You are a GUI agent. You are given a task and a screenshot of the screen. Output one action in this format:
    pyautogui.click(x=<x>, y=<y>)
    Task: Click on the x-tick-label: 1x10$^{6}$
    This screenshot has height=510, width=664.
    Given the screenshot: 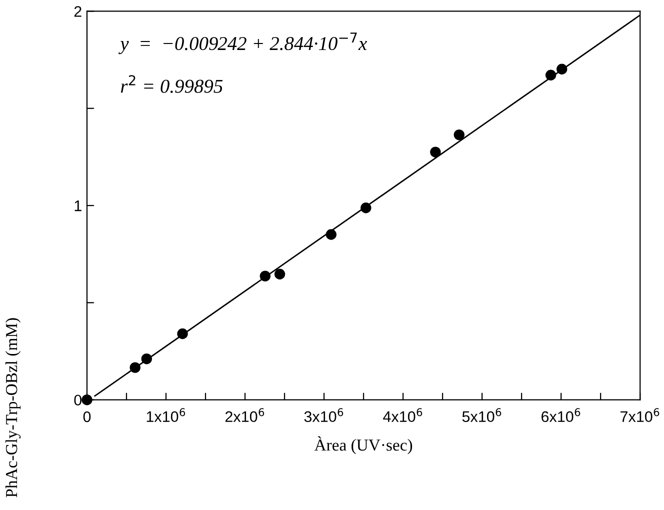 What is the action you would take?
    pyautogui.click(x=166, y=415)
    